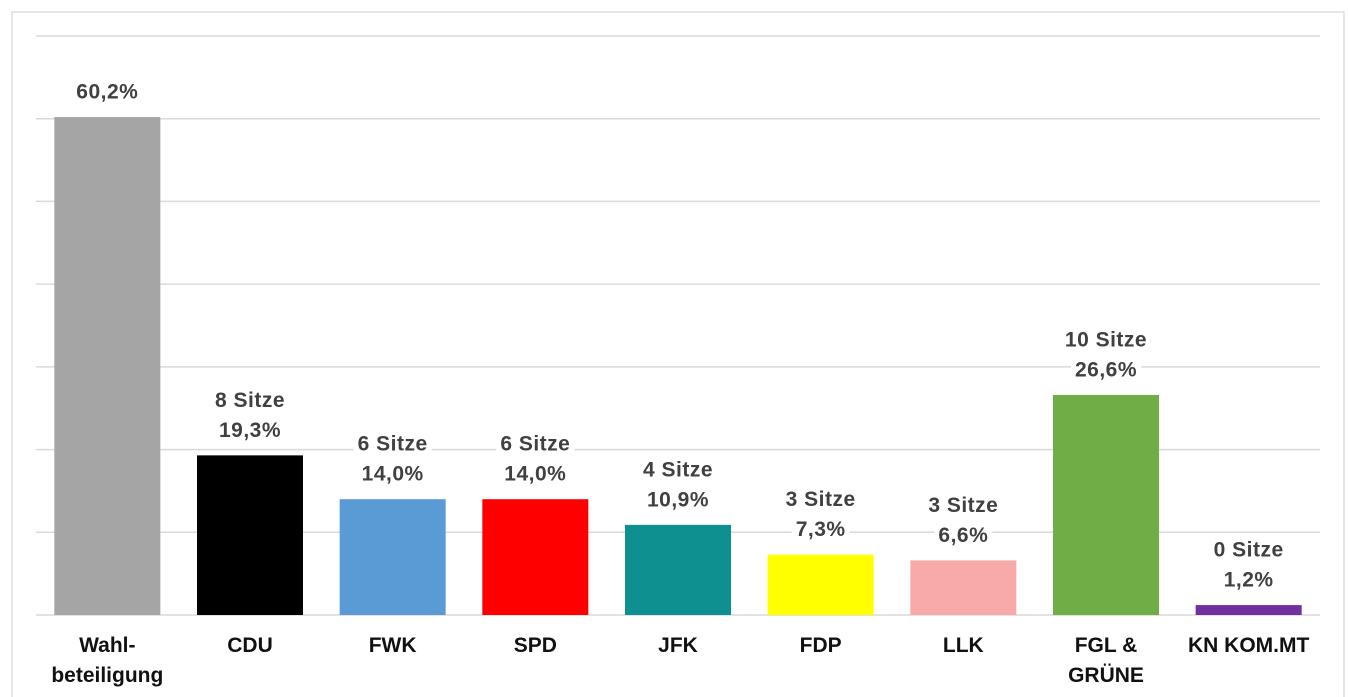  I want to click on data-label: 7,3%, so click(821, 529).